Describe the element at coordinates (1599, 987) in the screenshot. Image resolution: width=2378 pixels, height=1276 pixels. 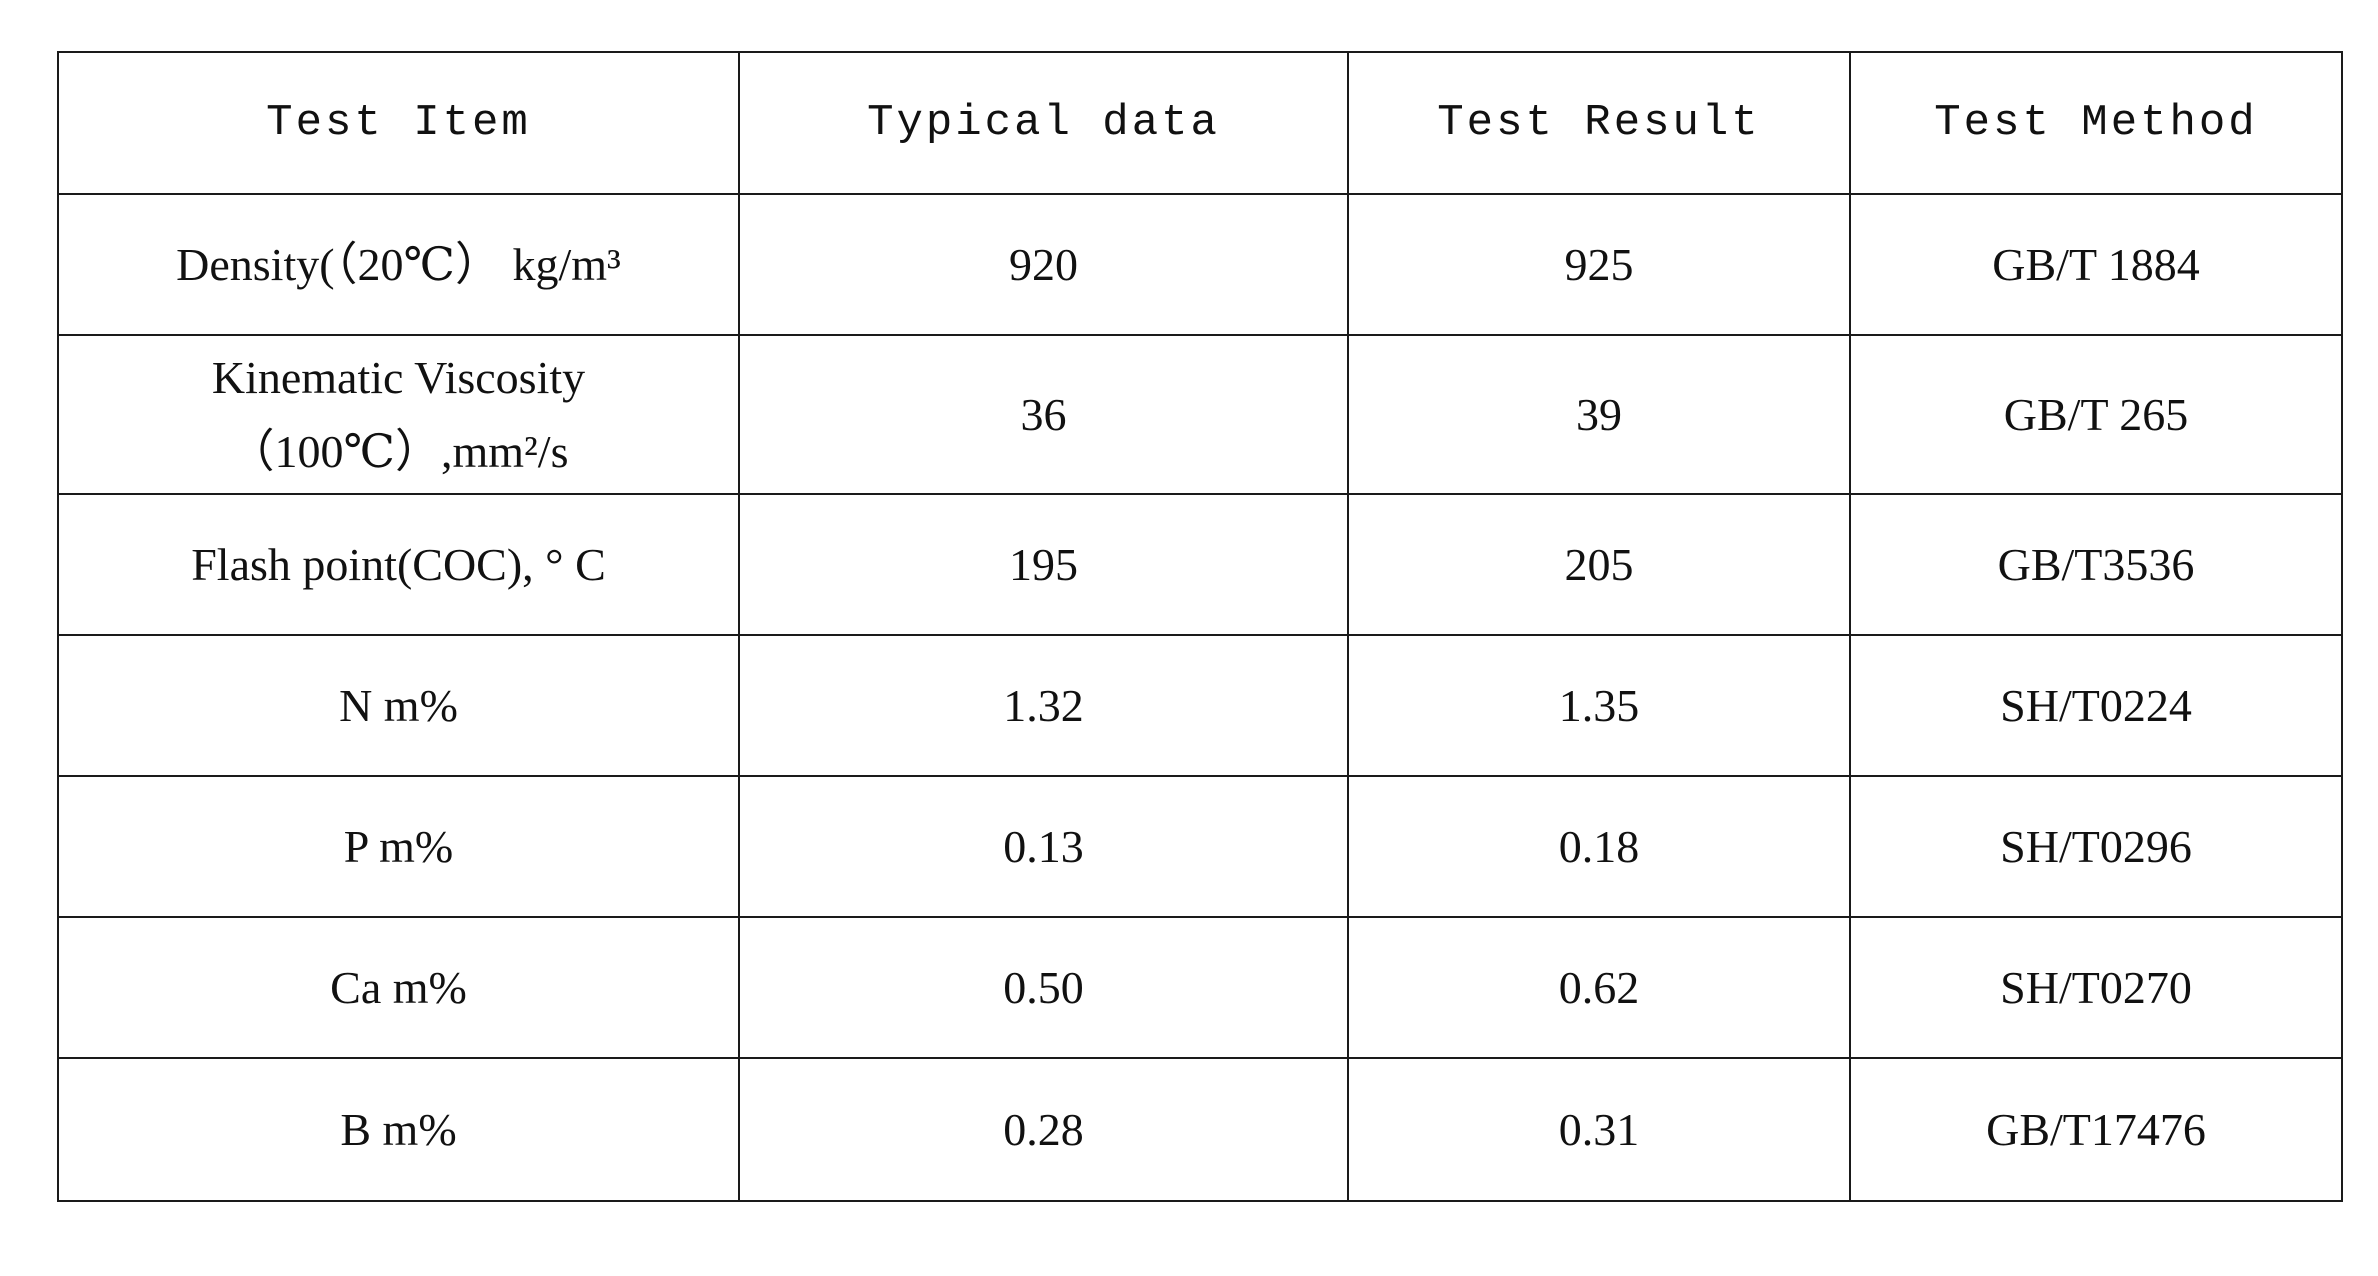
I see `table-cell: 0.62` at that location.